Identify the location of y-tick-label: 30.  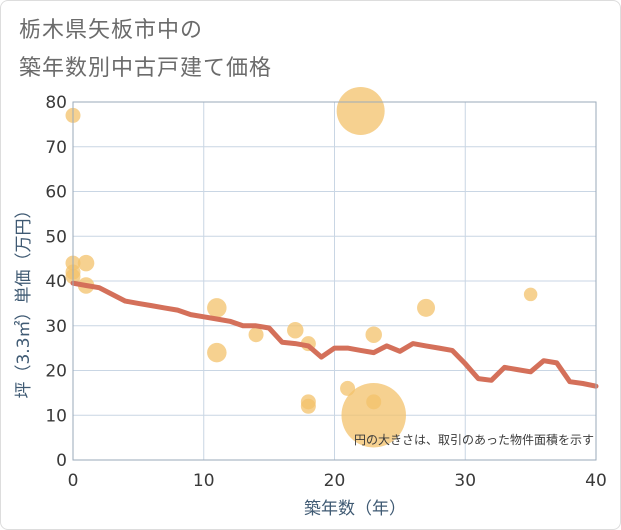
(56, 327).